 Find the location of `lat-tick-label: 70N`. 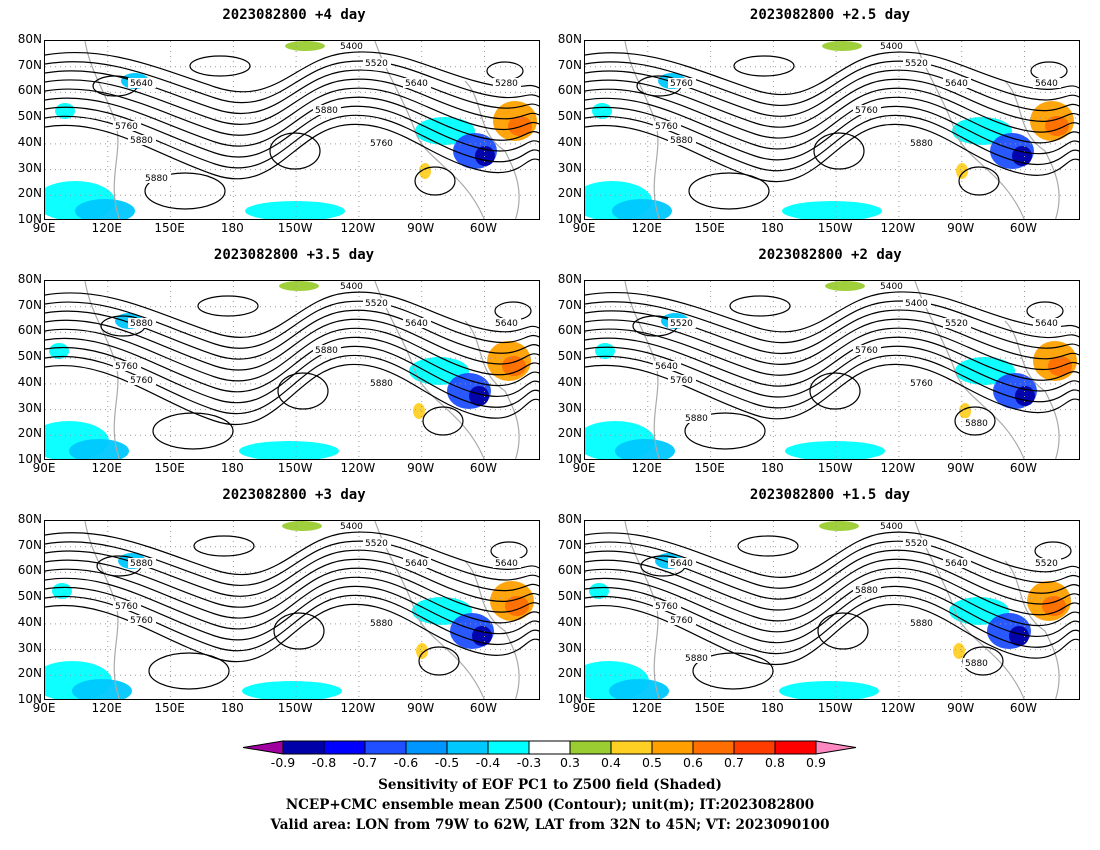

lat-tick-label: 70N is located at coordinates (29, 544).